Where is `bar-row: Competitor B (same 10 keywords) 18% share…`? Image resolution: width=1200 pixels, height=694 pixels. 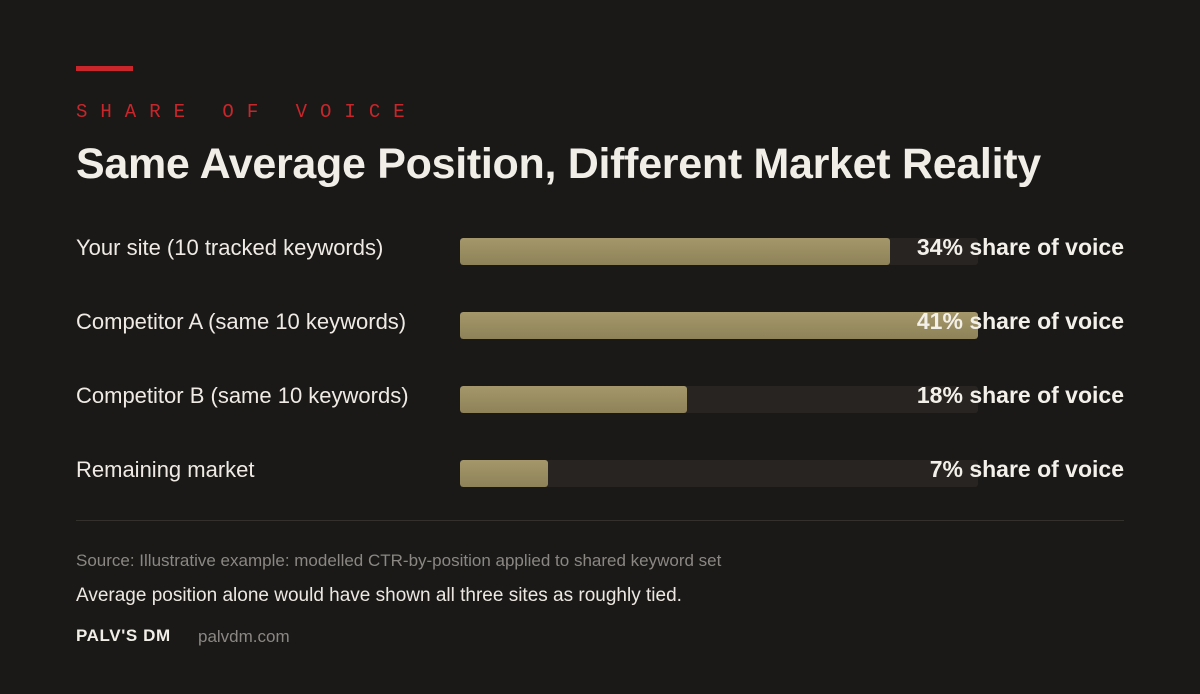
bar-row: Competitor B (same 10 keywords) 18% share… is located at coordinates (600, 397).